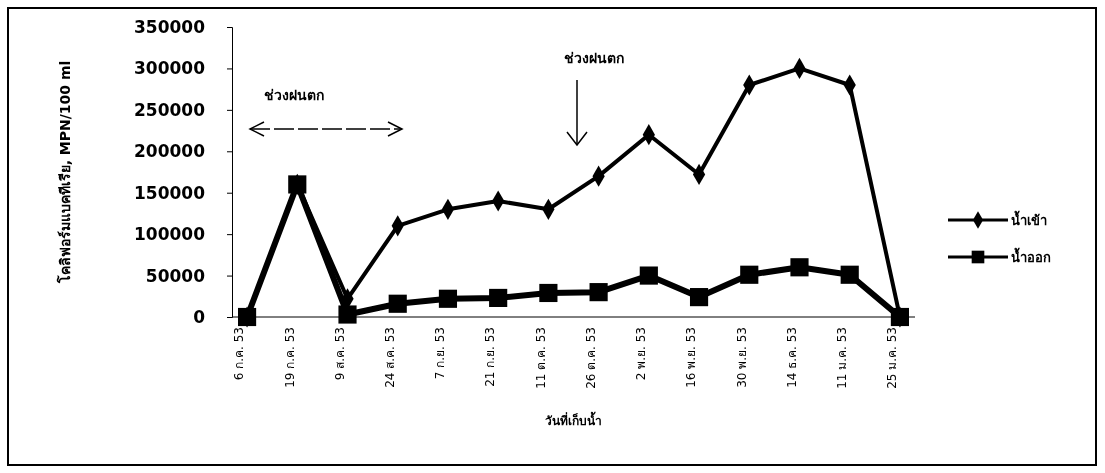  What do you see at coordinates (1029, 219) in the screenshot?
I see `legend-label: น้ำเข้า` at bounding box center [1029, 219].